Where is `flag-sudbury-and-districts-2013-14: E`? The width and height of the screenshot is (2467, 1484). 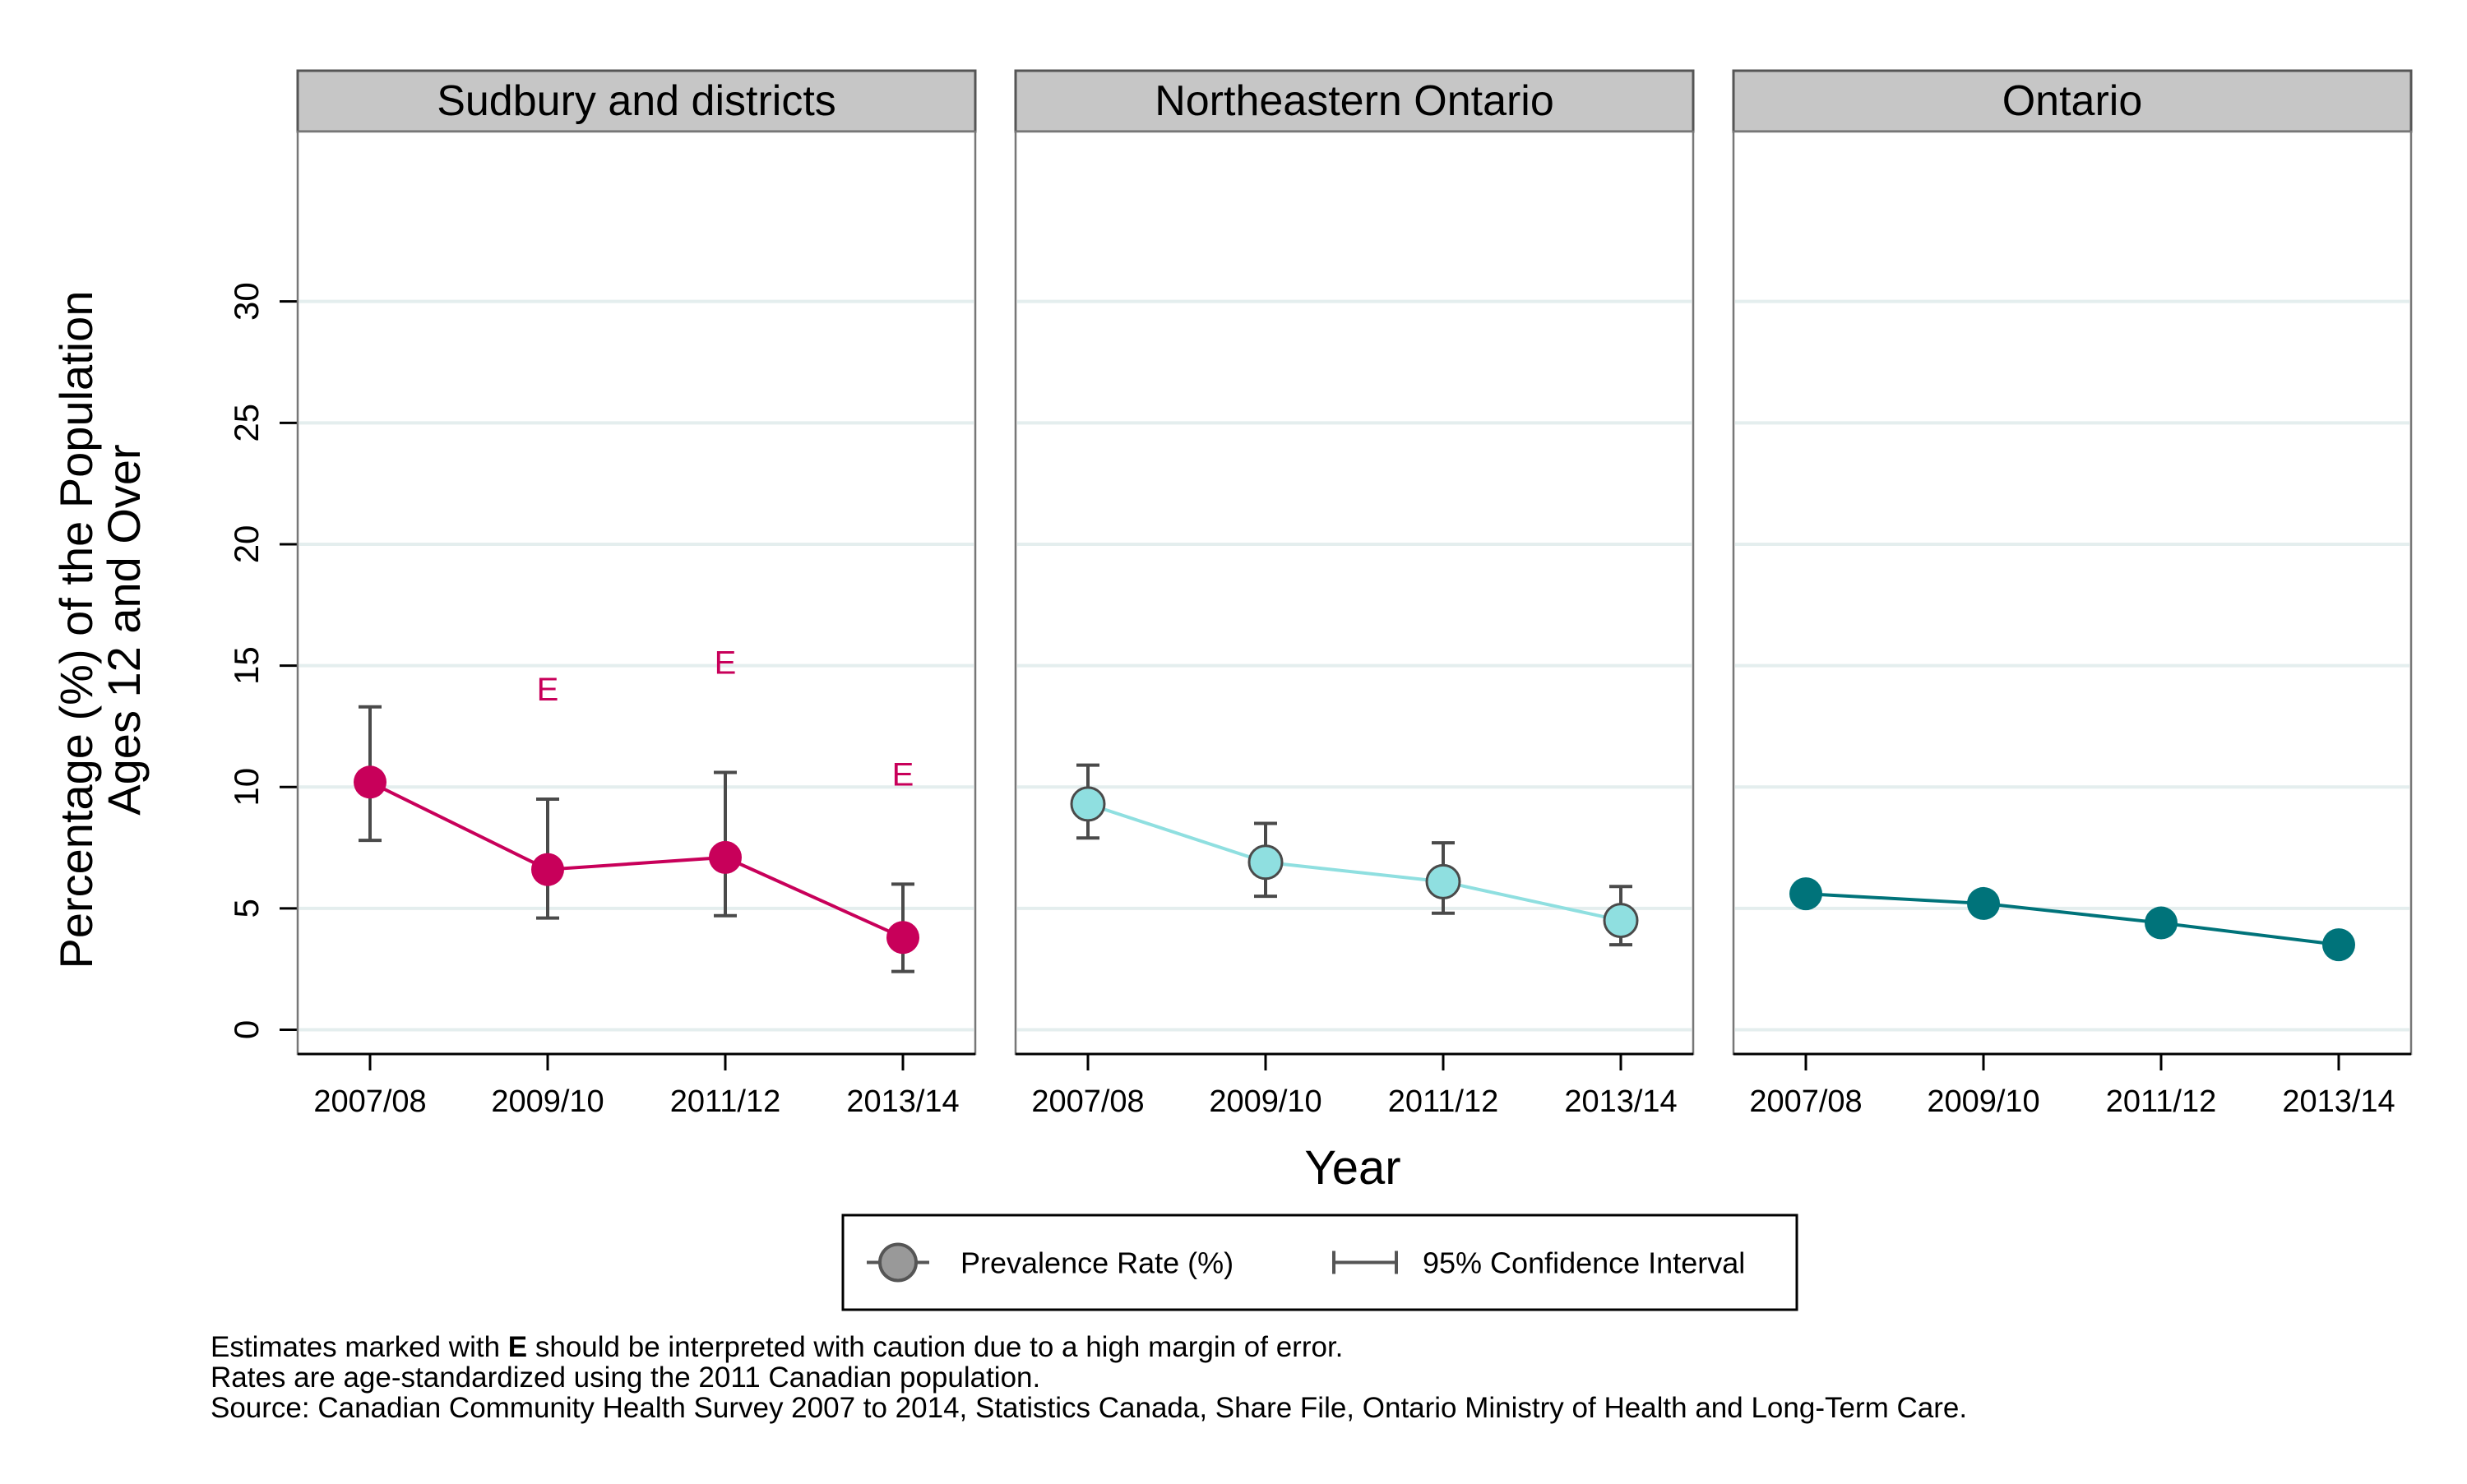
flag-sudbury-and-districts-2013-14: E is located at coordinates (903, 774).